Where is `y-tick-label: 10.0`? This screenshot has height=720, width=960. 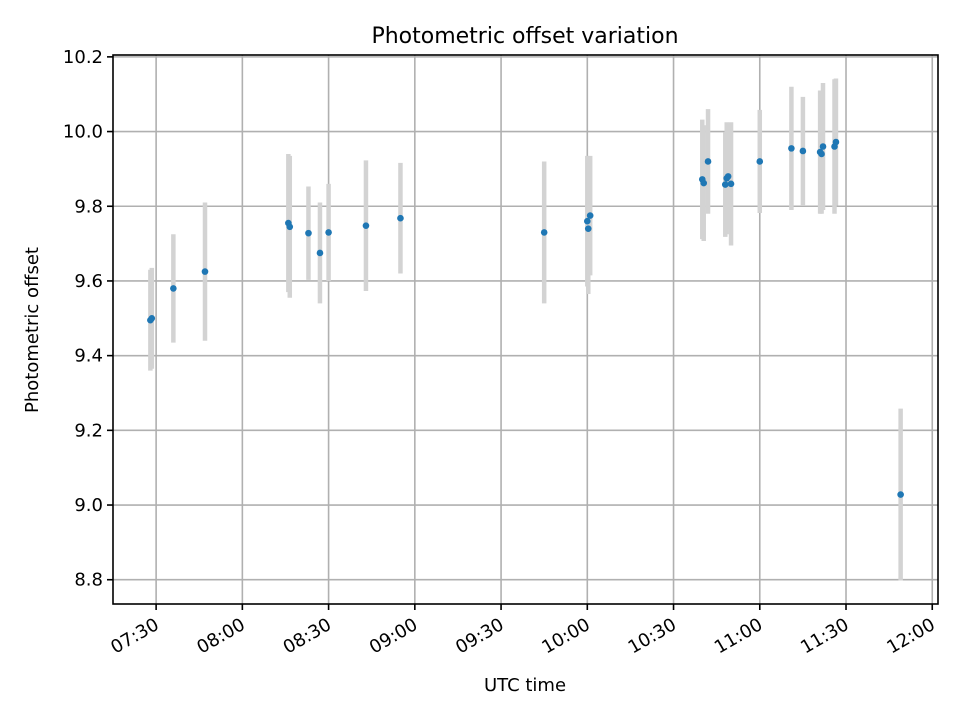
y-tick-label: 10.0 is located at coordinates (83, 132).